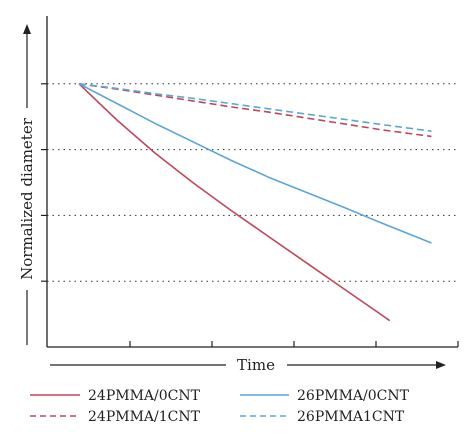 The image size is (474, 441). I want to click on legend-label-24pmma-1cnt: 24PMMA/1CNT, so click(144, 417).